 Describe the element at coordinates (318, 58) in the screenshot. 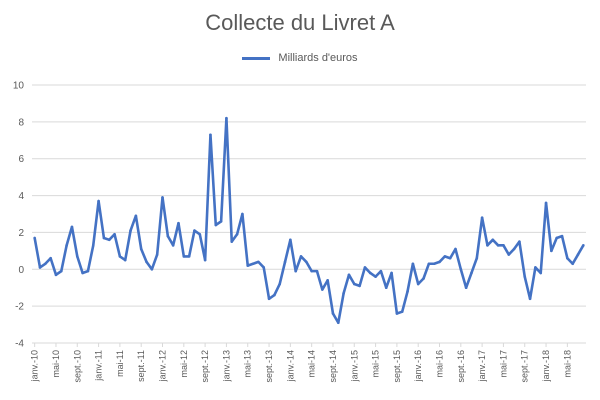

I see `legend-label: Milliards d'euros` at that location.